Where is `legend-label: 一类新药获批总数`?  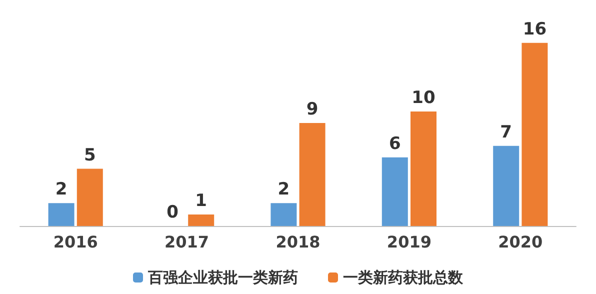
legend-label: 一类新药获批总数 is located at coordinates (403, 277).